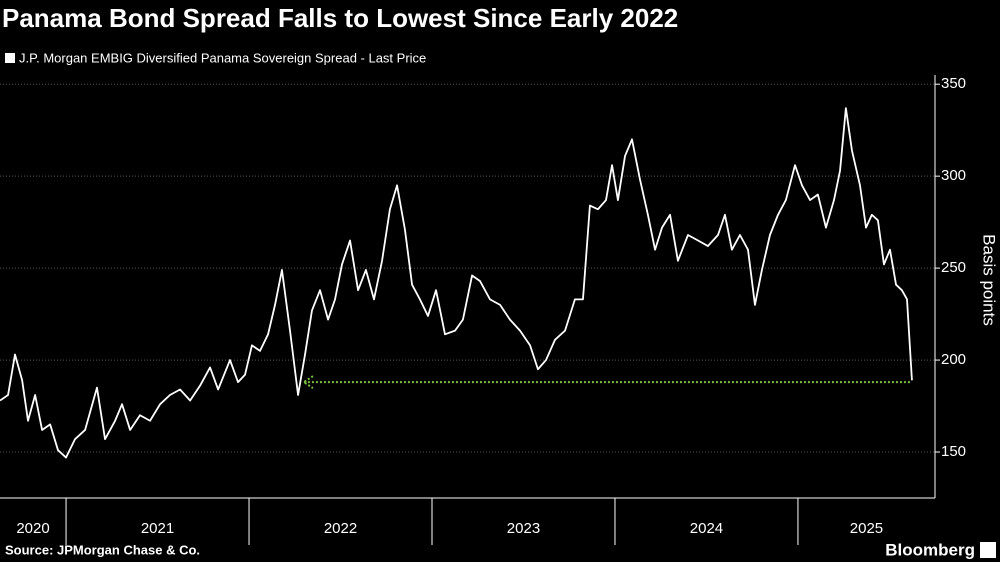  Describe the element at coordinates (523, 528) in the screenshot. I see `x-tick-label: 2023` at that location.